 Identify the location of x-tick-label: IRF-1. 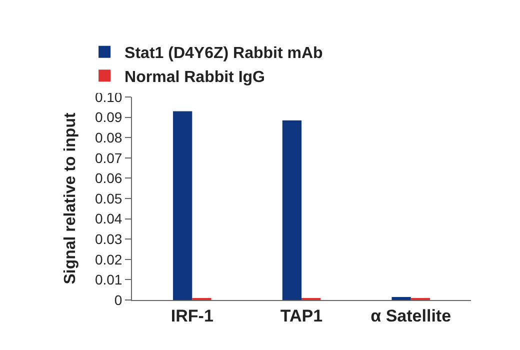
(192, 316).